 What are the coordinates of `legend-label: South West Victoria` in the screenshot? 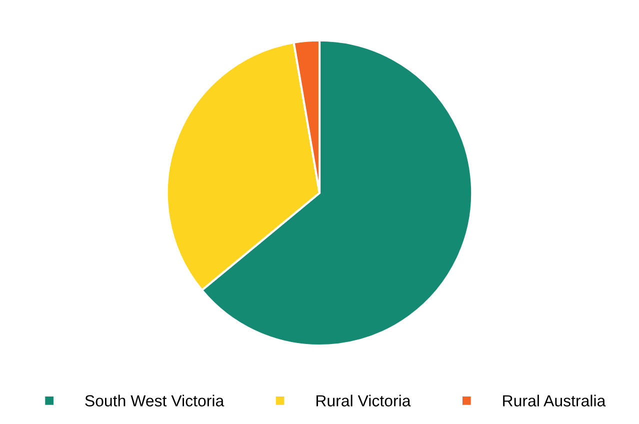 It's located at (154, 400).